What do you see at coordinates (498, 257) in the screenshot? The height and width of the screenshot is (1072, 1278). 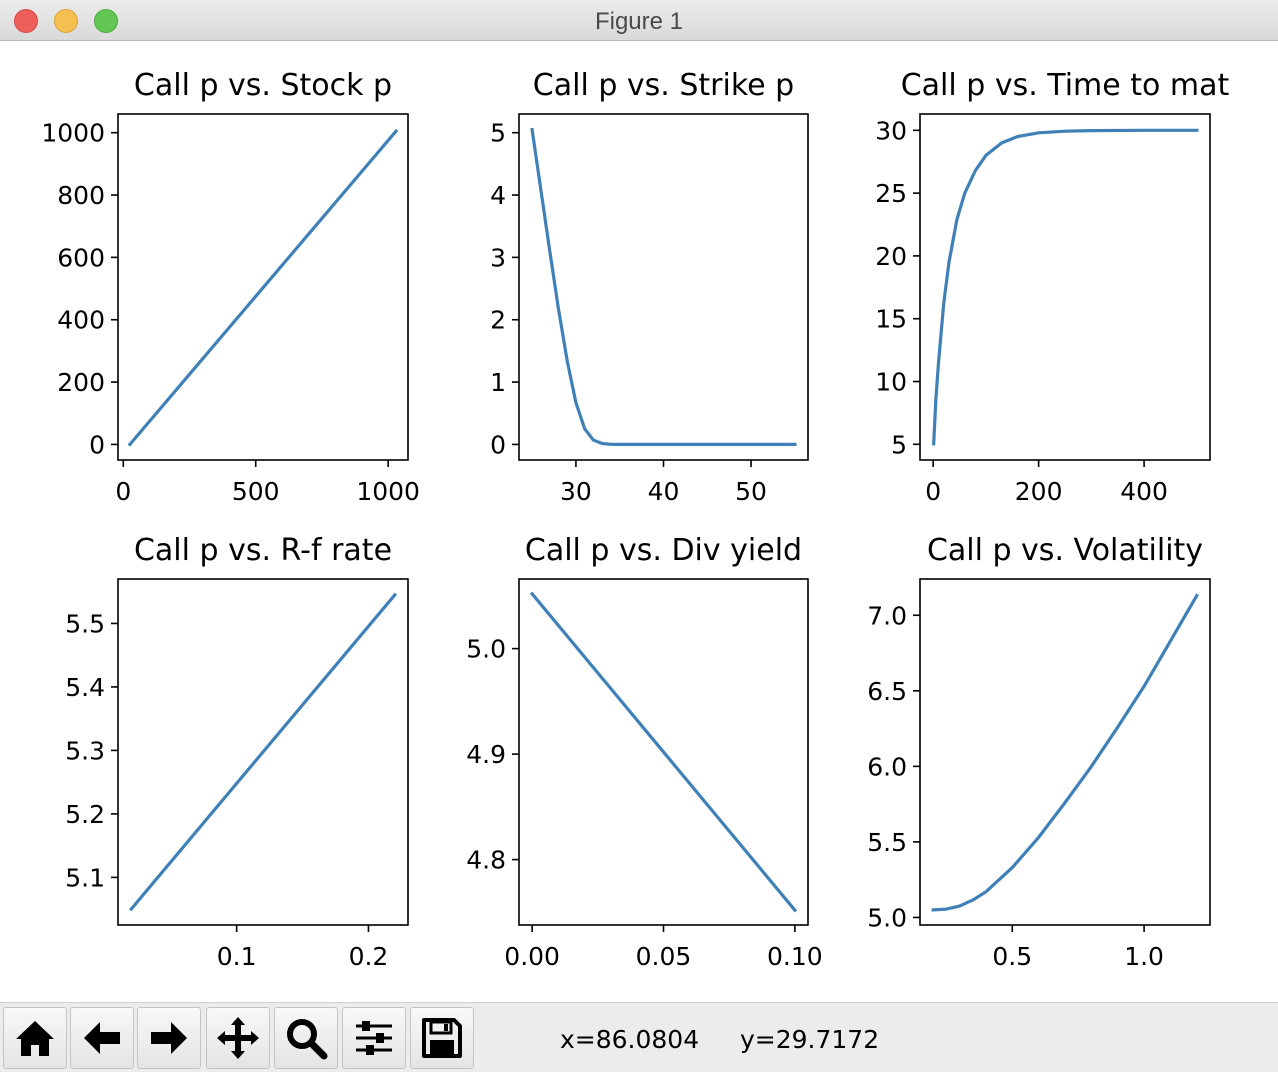 I see `y-tick-label: 3` at bounding box center [498, 257].